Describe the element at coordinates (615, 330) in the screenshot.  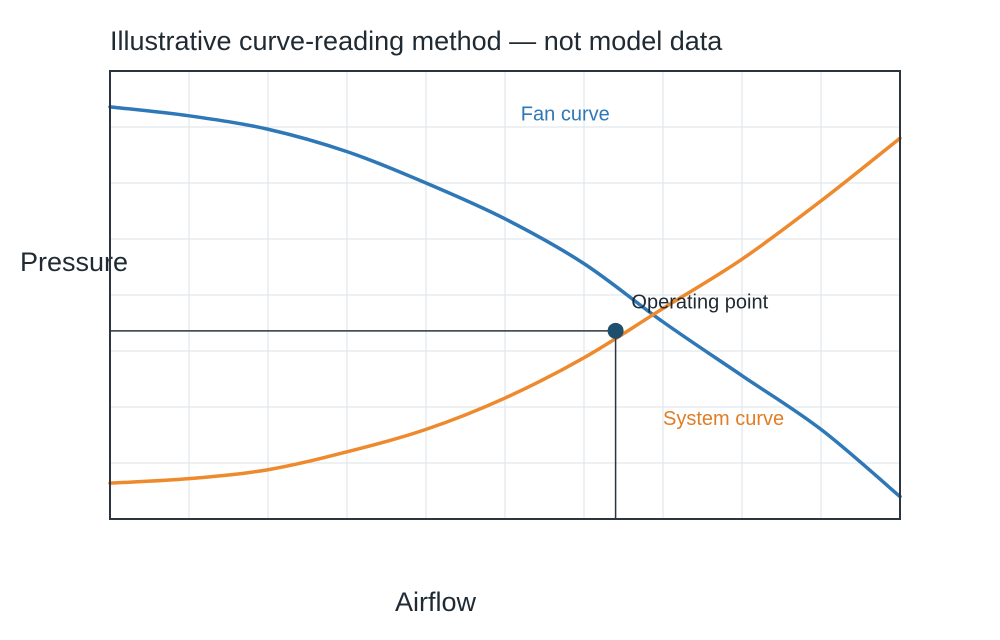
I see `operating-point-marker` at that location.